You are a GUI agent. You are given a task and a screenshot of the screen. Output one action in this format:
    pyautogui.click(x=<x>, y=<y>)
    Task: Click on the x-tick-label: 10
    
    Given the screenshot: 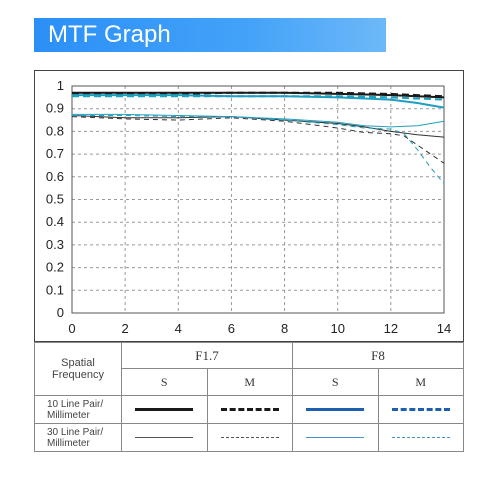 What is the action you would take?
    pyautogui.click(x=337, y=328)
    